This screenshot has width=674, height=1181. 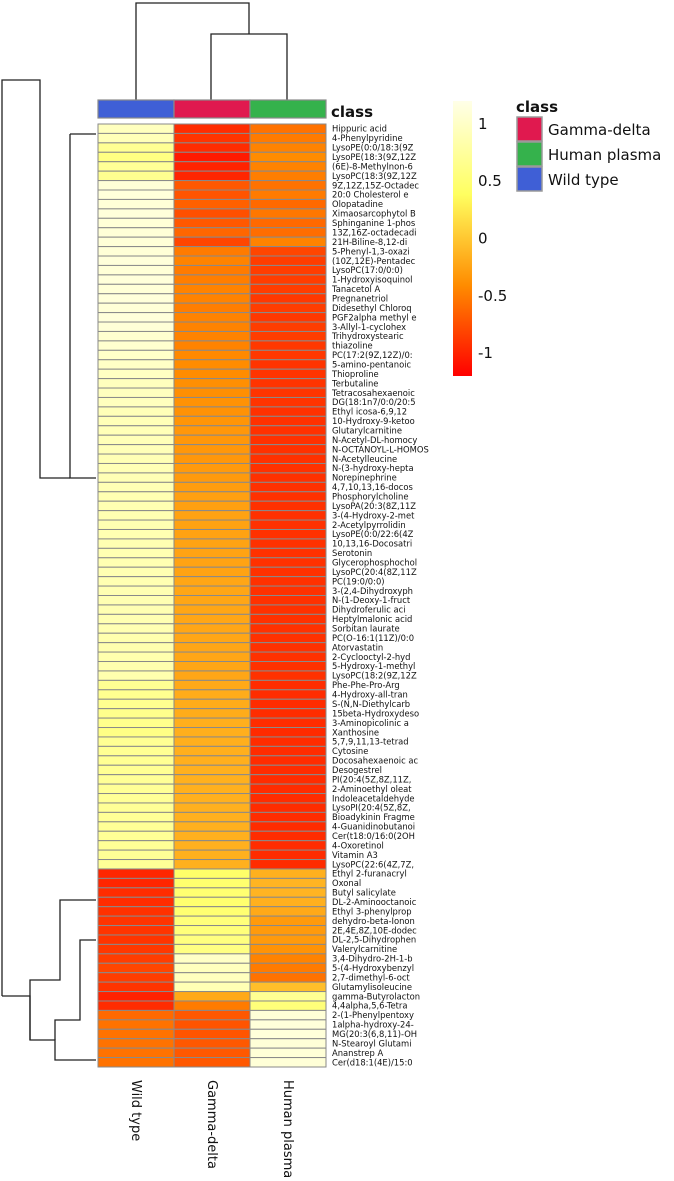 I want to click on row-label: Didesethyl Chloroq, so click(x=372, y=308).